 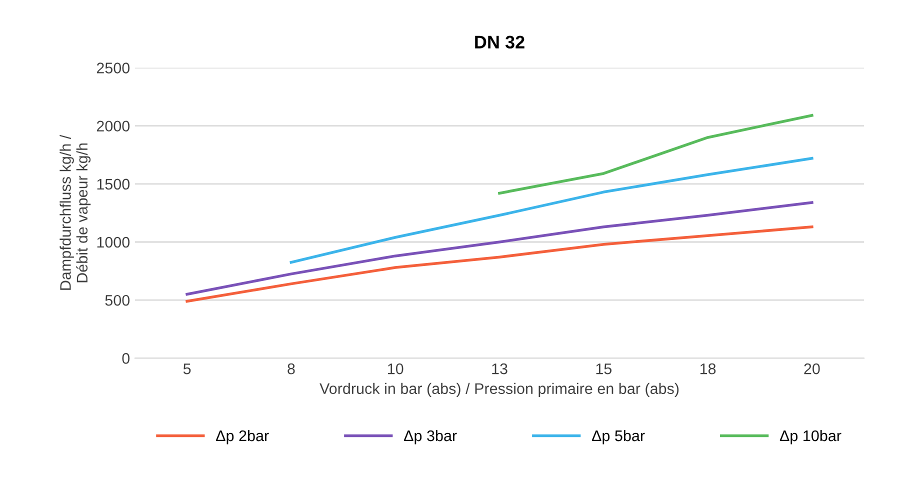 I want to click on x-tick-label: 10, so click(x=396, y=368).